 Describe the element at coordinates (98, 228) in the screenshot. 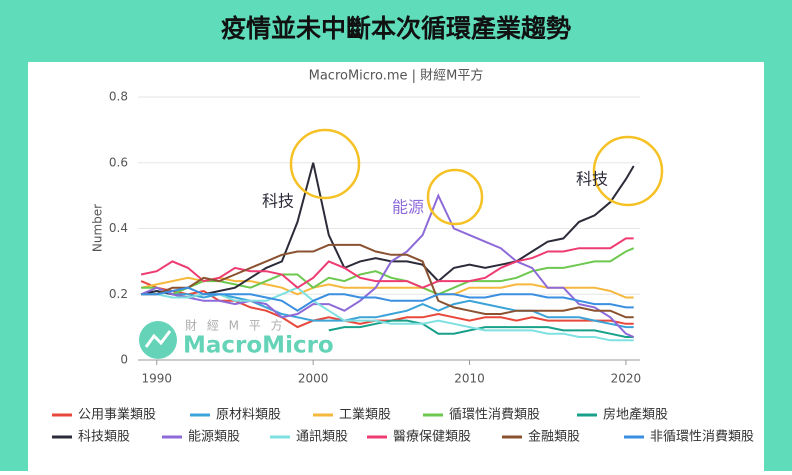

I see `y-axis-label: Number` at that location.